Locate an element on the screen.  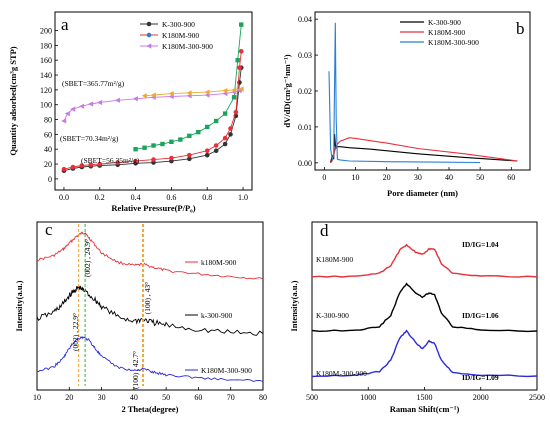
x-tick-label: 0.2 is located at coordinates (100, 197).